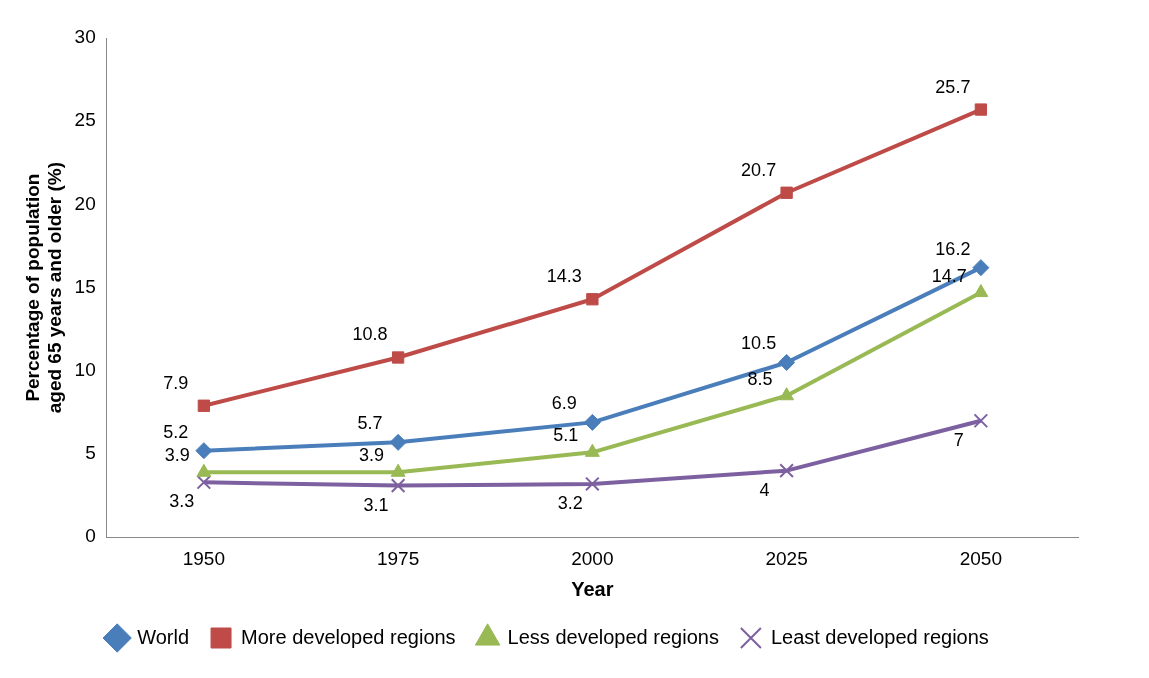  What do you see at coordinates (953, 248) in the screenshot?
I see `data-label: 16.2` at bounding box center [953, 248].